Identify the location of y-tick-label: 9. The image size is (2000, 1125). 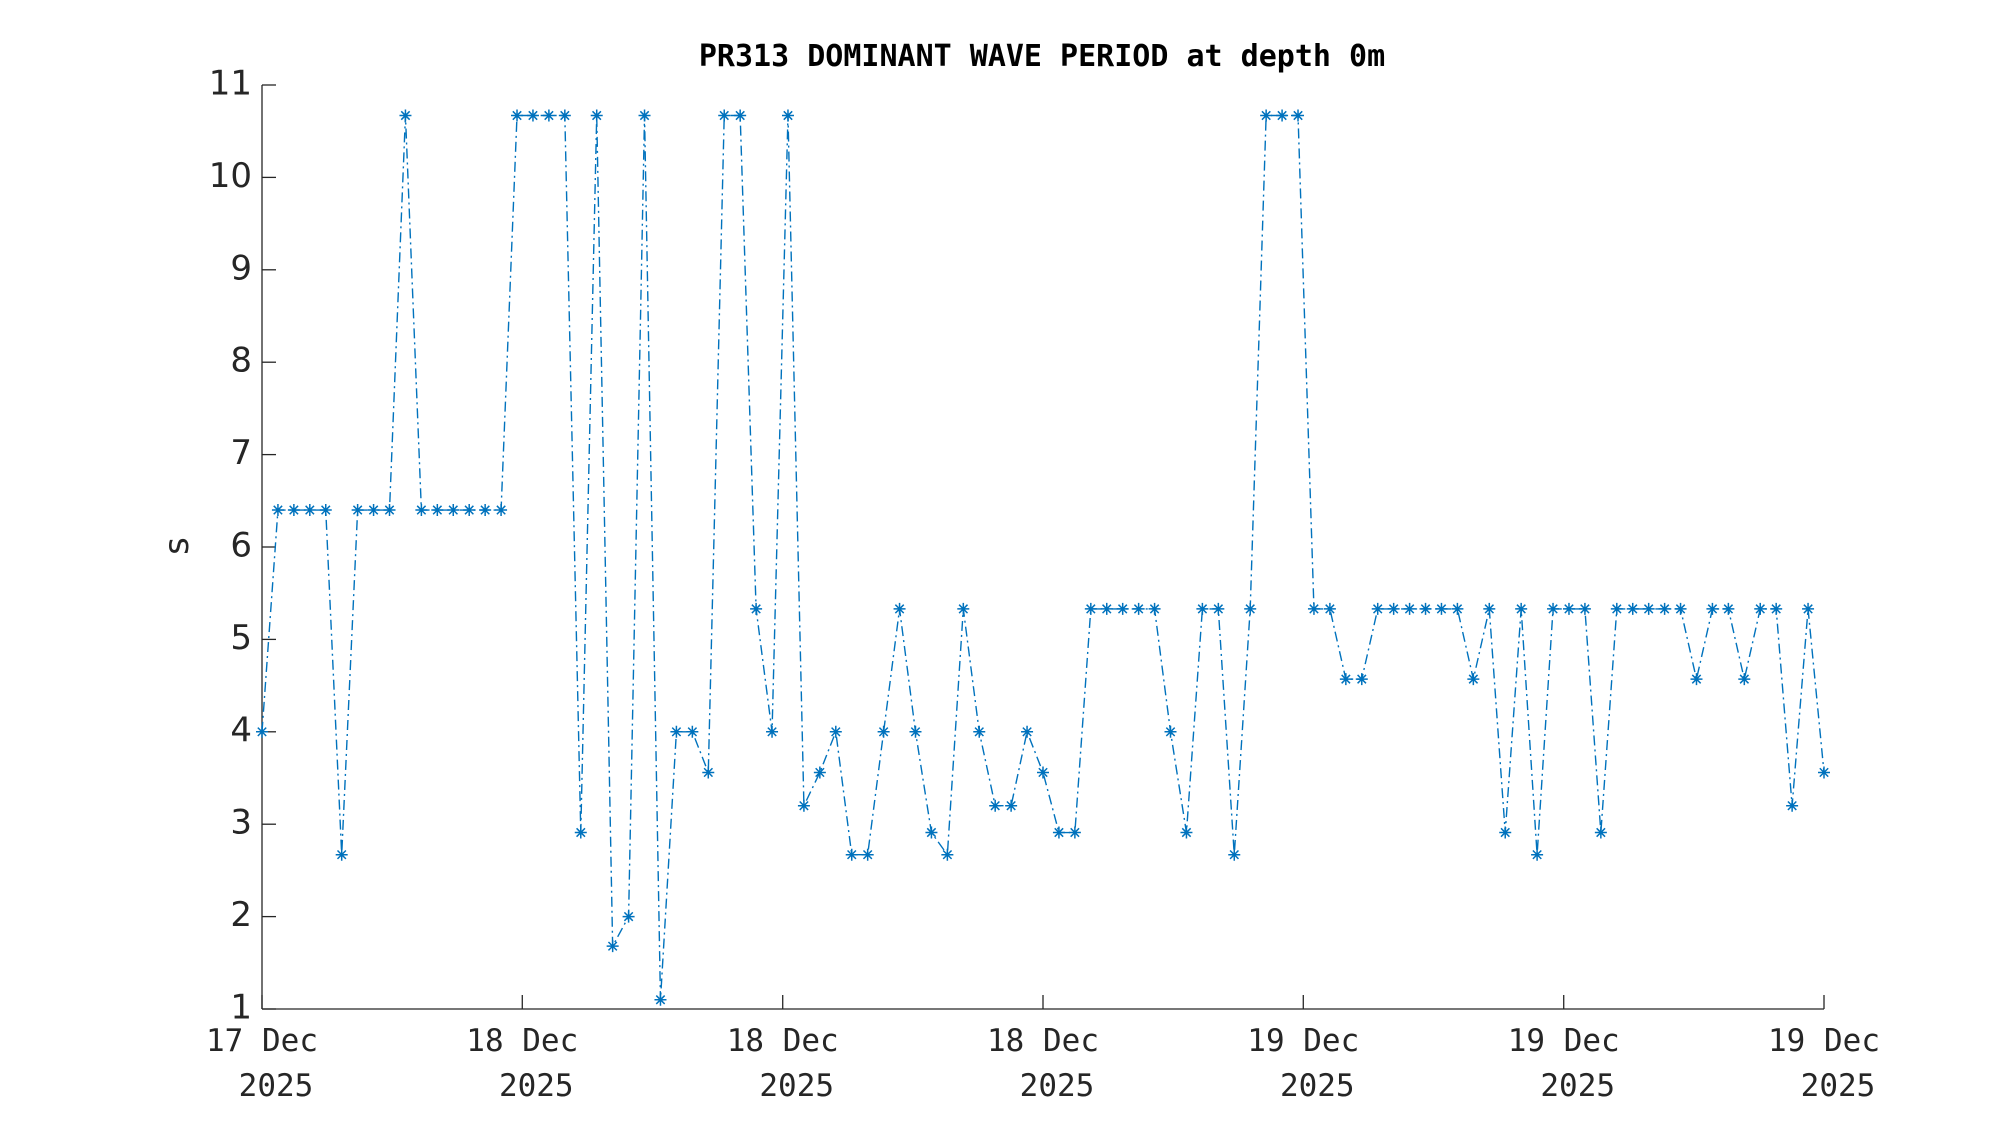
(241, 268).